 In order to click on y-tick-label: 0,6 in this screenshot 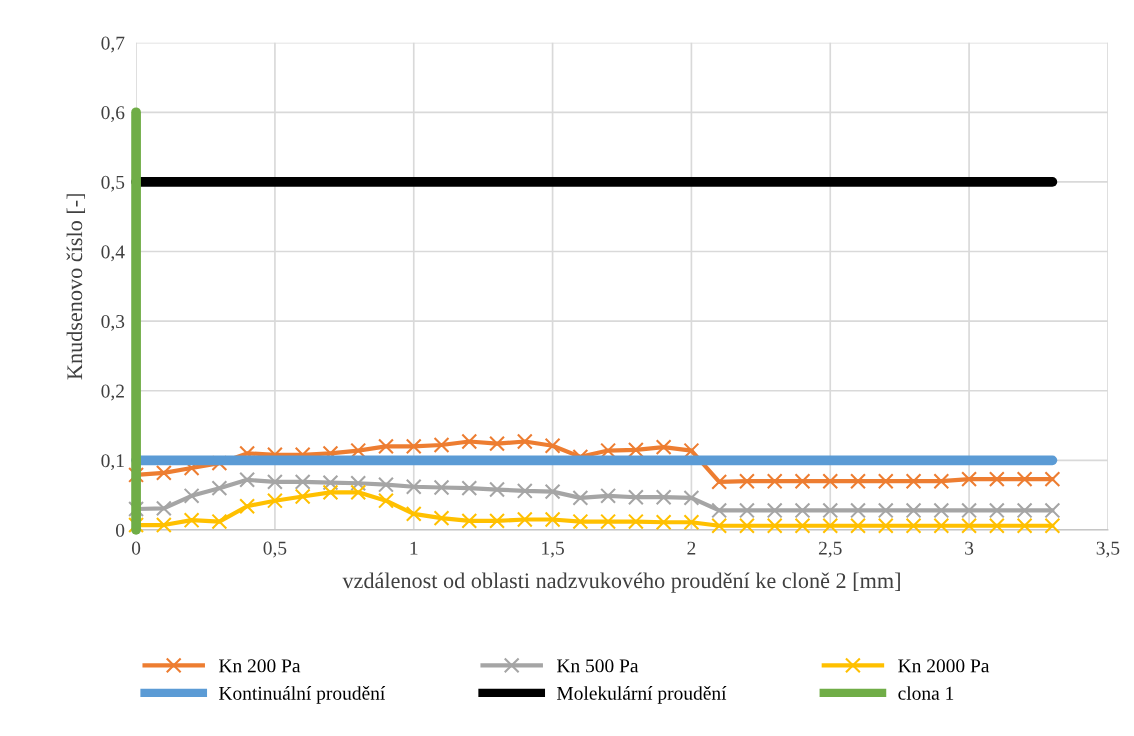, I will do `click(113, 114)`.